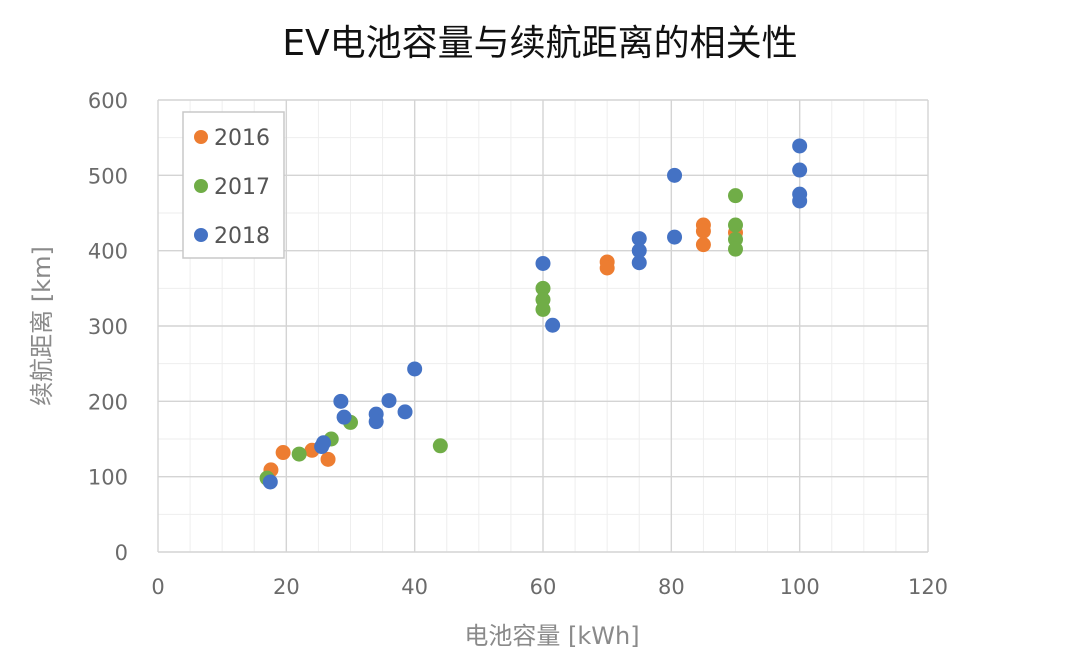 The height and width of the screenshot is (667, 1080). I want to click on y-tick-label: 500, so click(108, 176).